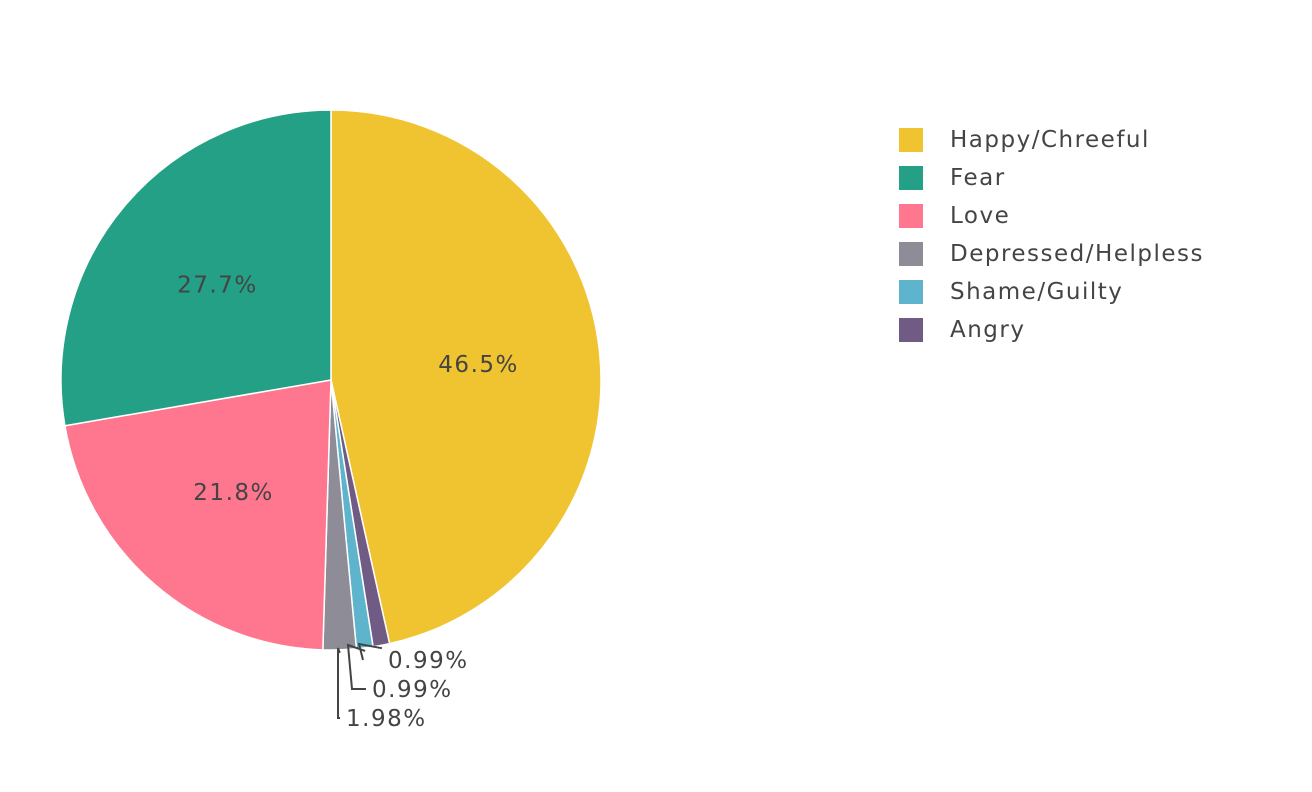 This screenshot has height=792, width=1312. What do you see at coordinates (1037, 292) in the screenshot?
I see `legend-label: Shame/Guilty` at bounding box center [1037, 292].